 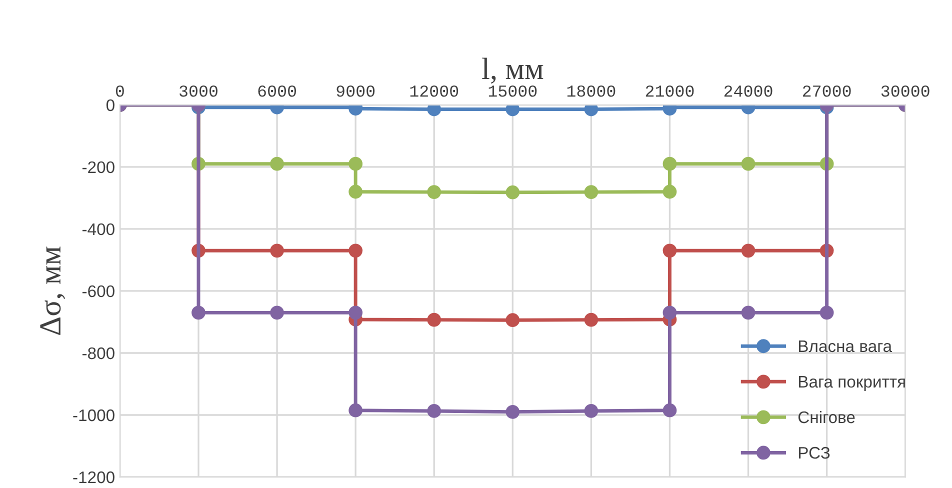 I want to click on x-tick-label: 6000, so click(x=277, y=91).